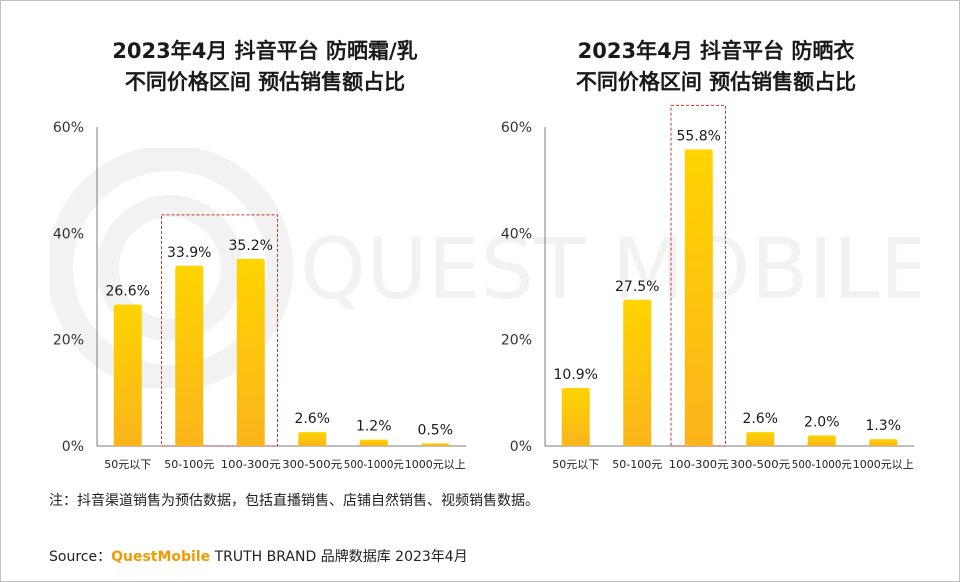 The image size is (960, 582). Describe the element at coordinates (161, 557) in the screenshot. I see `source-brand: QuestMobile` at that location.